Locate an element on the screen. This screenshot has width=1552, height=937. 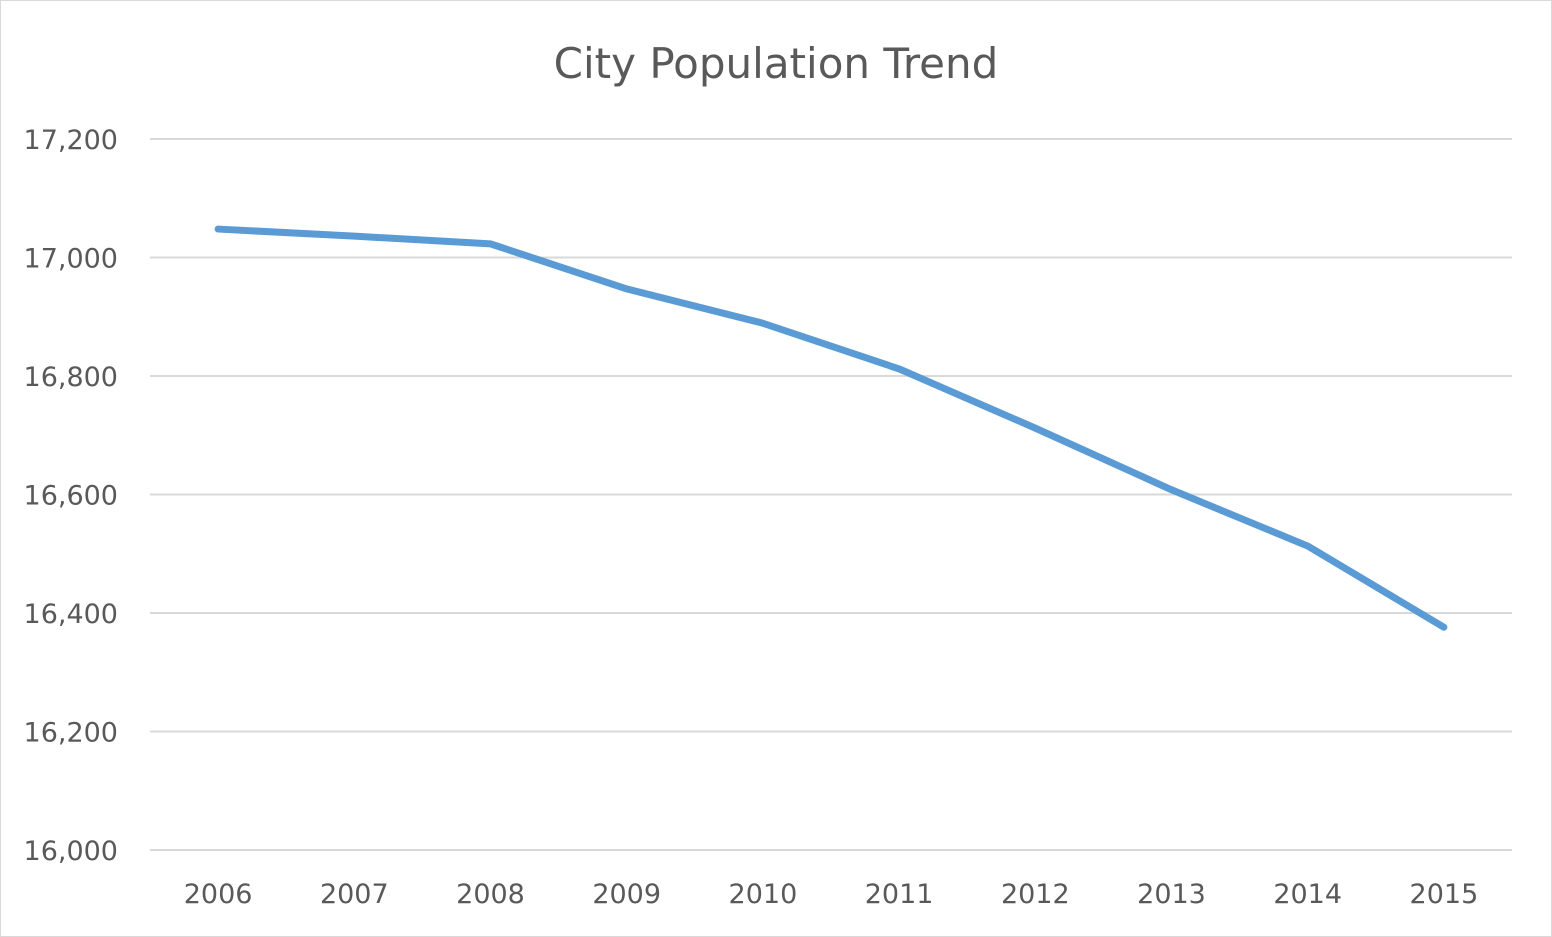
x-tick-label: 2010 is located at coordinates (763, 894).